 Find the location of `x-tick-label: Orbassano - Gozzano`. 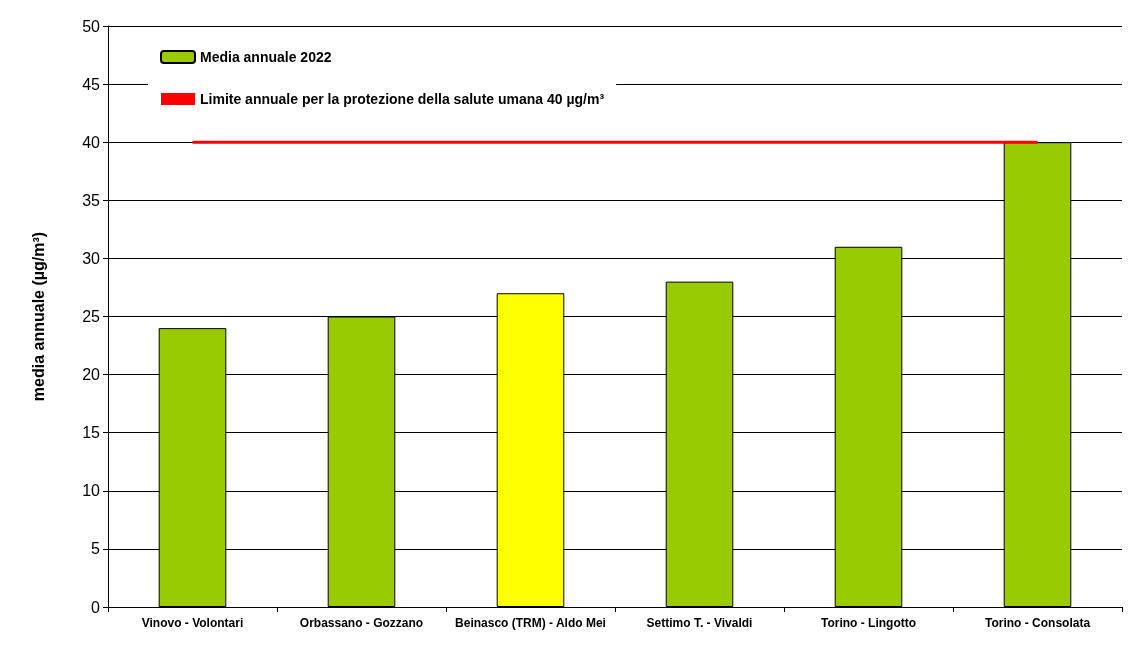

x-tick-label: Orbassano - Gozzano is located at coordinates (361, 623).